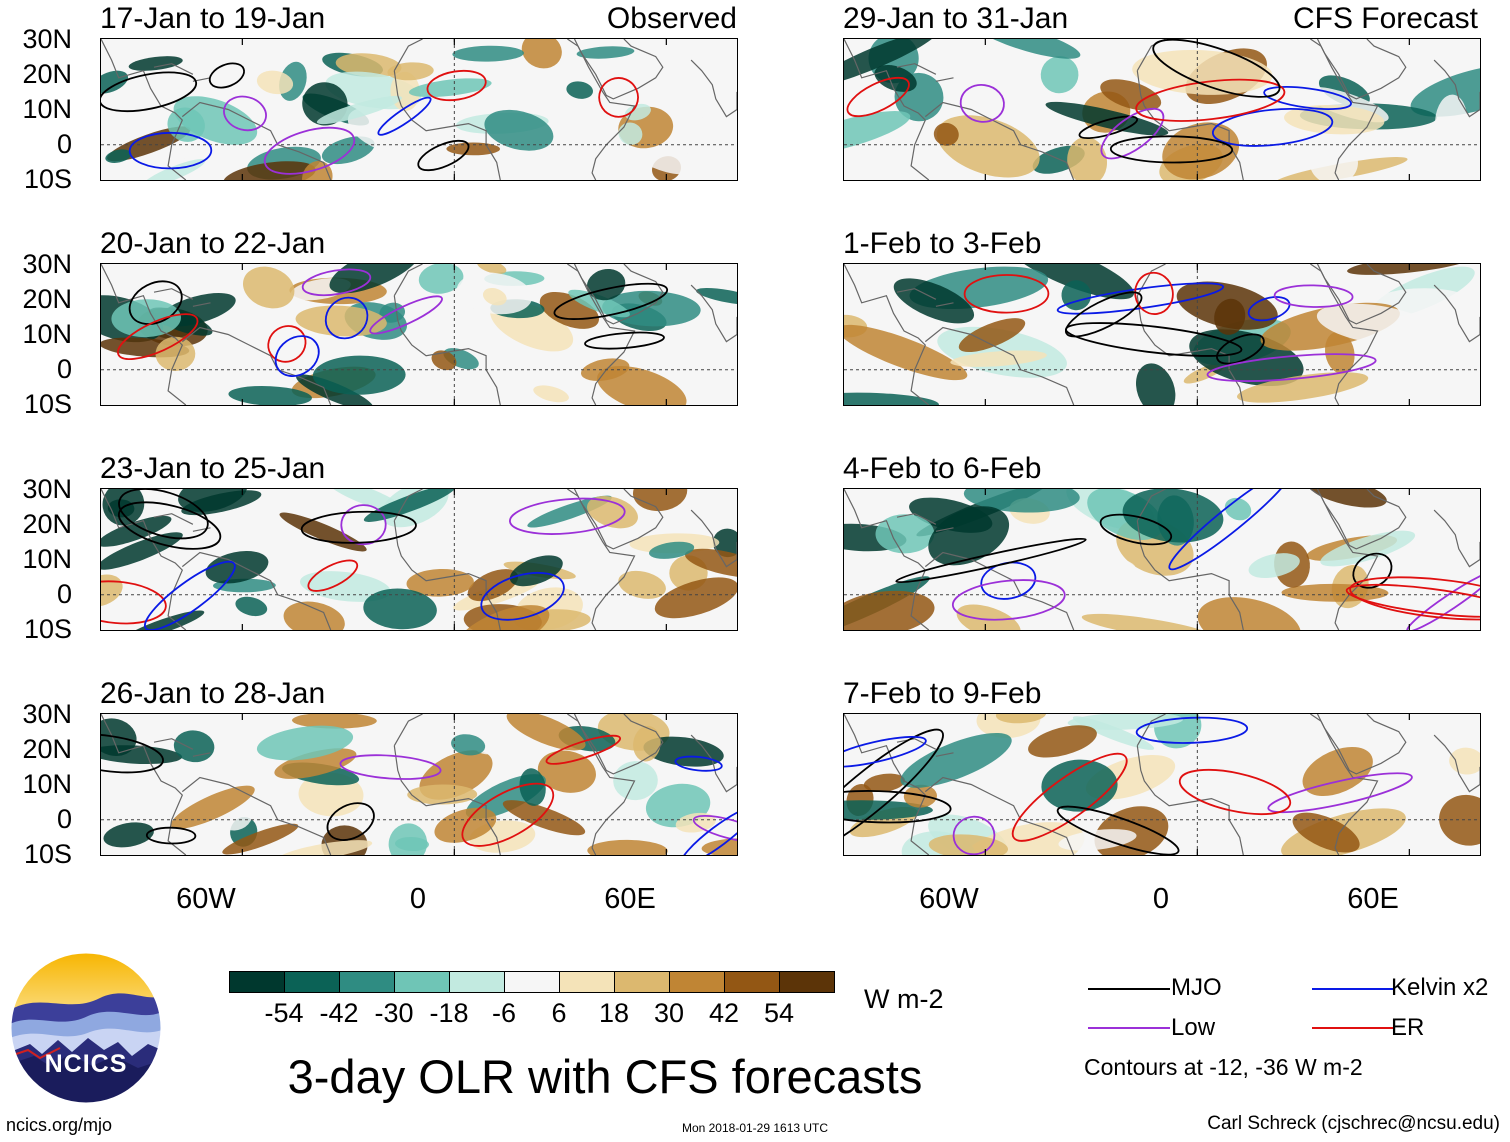 This screenshot has height=1142, width=1510. What do you see at coordinates (1440, 987) in the screenshot?
I see `legend-label-kelvin: Kelvin x2` at bounding box center [1440, 987].